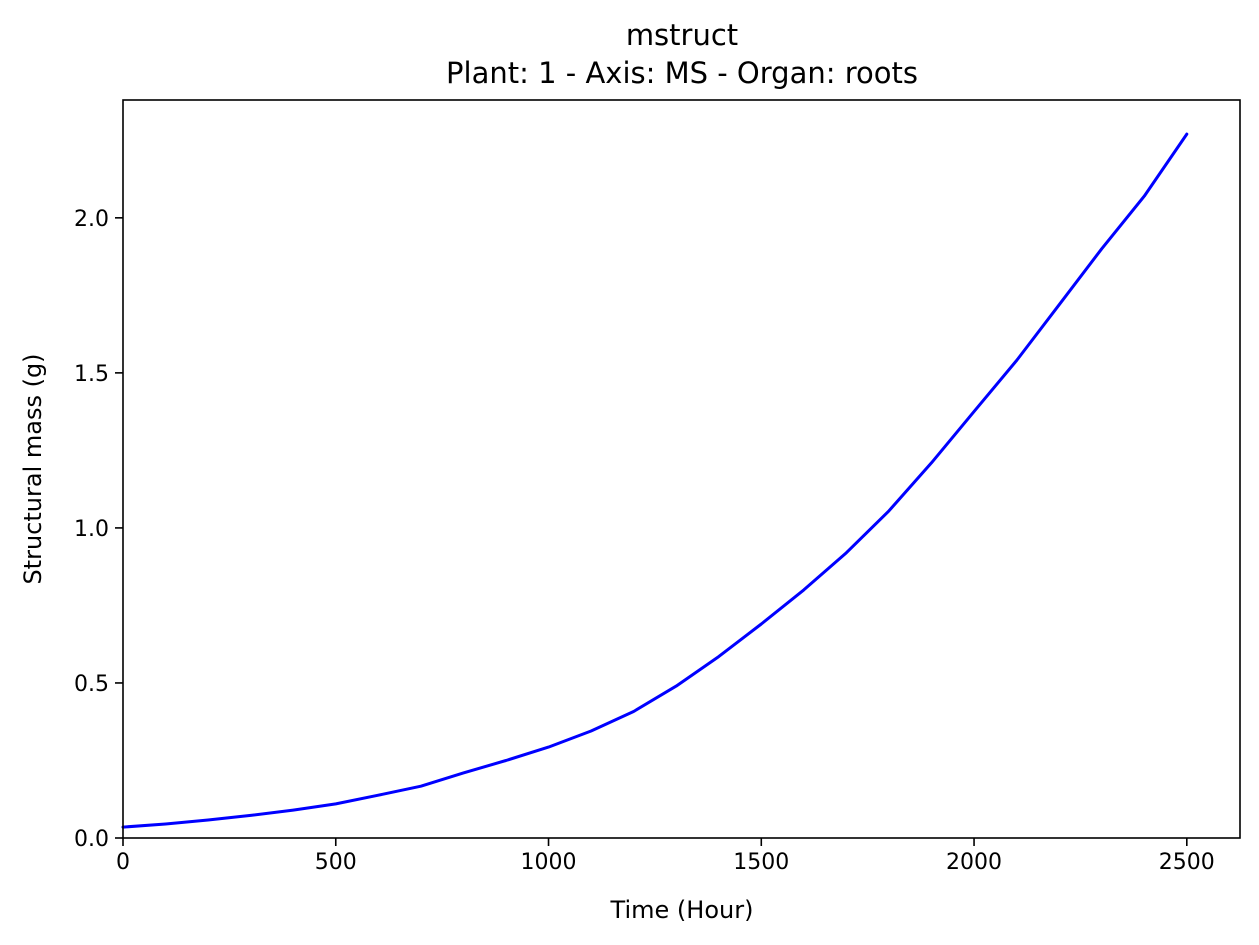 The width and height of the screenshot is (1259, 945). Describe the element at coordinates (665, 856) in the screenshot. I see `x-axis-ticks: 0 500 1000 1500 2000 2500` at that location.